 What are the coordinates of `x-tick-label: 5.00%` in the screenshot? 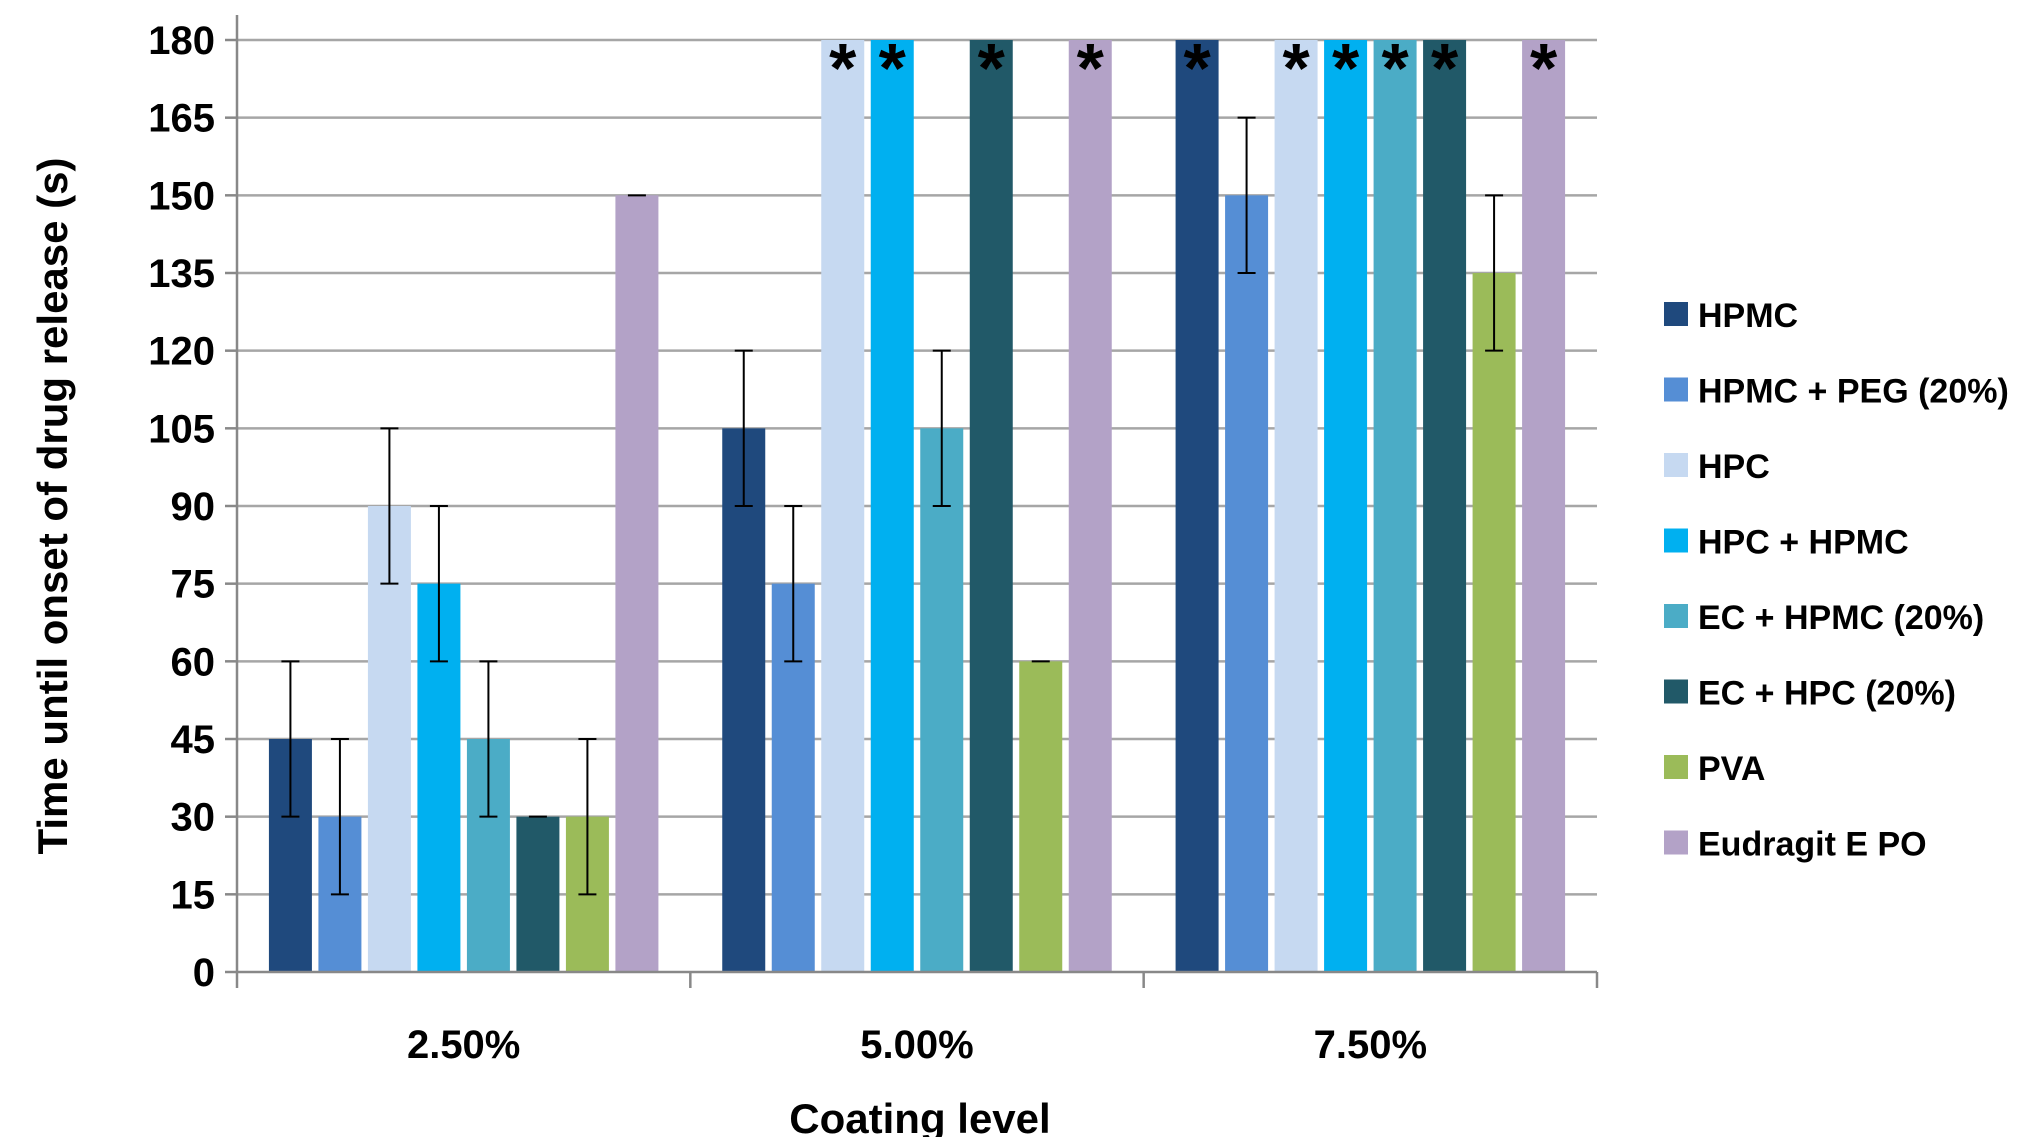 It's located at (916, 1045).